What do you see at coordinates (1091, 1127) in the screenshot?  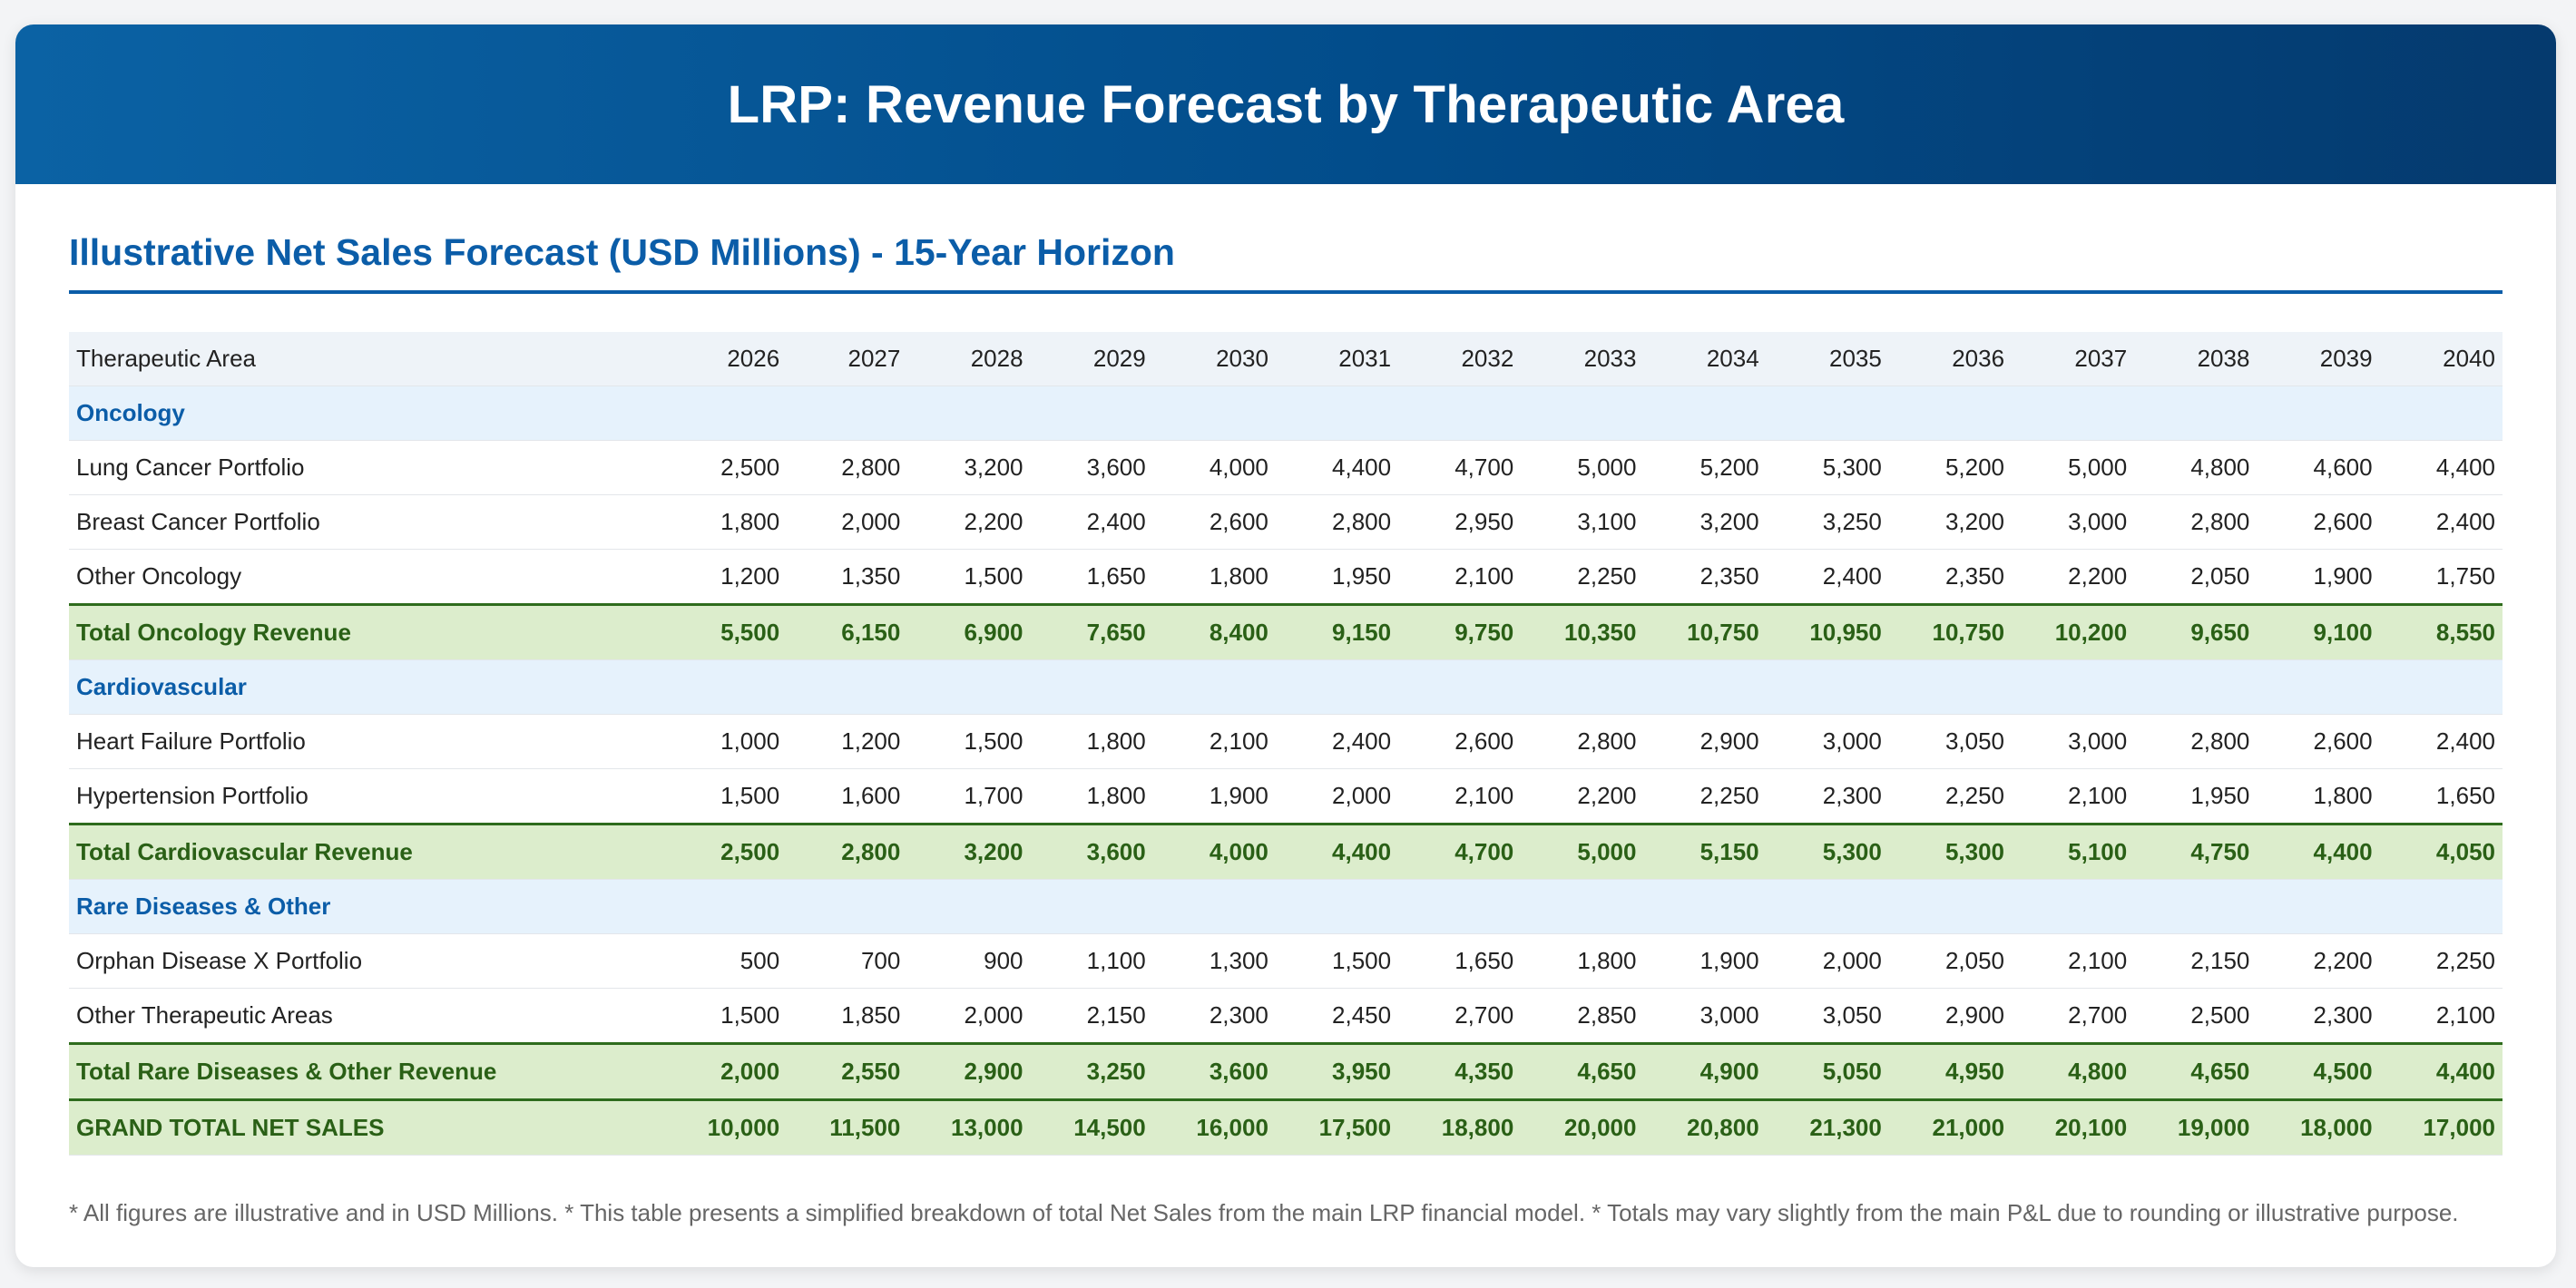 I see `table-cell: 14,500` at bounding box center [1091, 1127].